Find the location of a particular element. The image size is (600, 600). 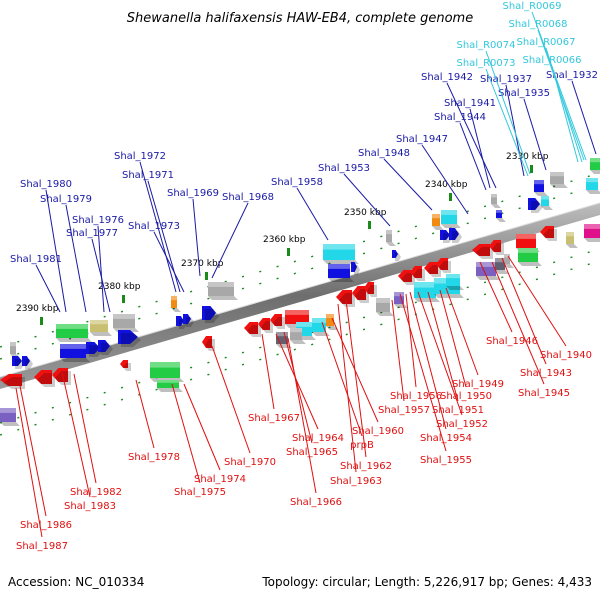

svg-text: Shal_R0068 is located at coordinates (538, 24).